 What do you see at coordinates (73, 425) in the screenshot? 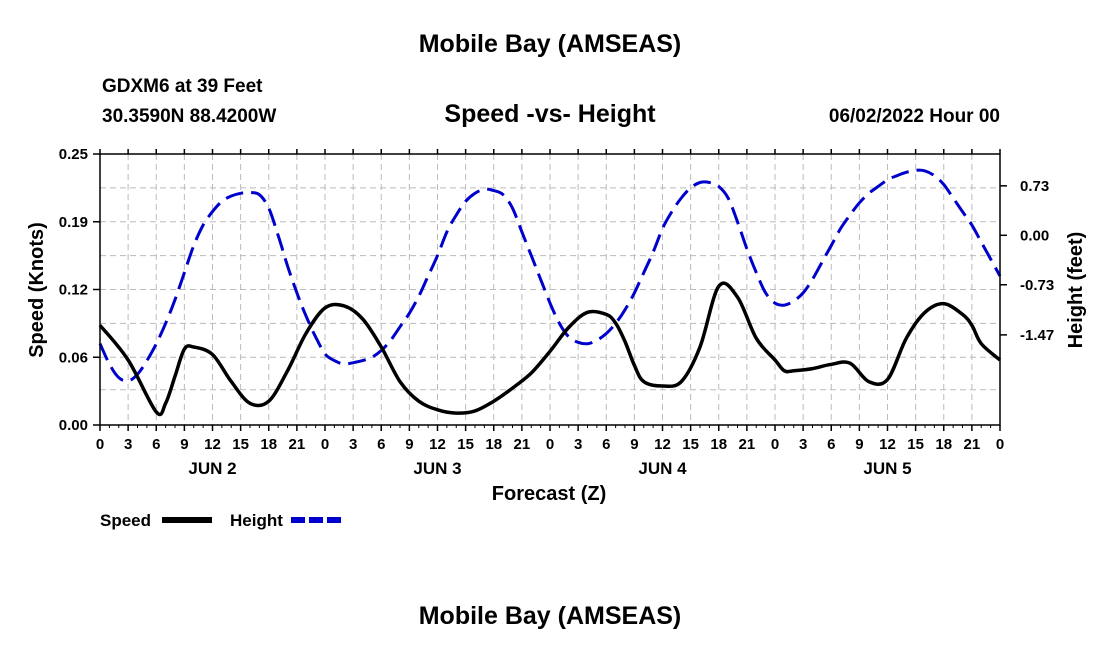
I see `y-tick-label-left: 0.00` at bounding box center [73, 425].